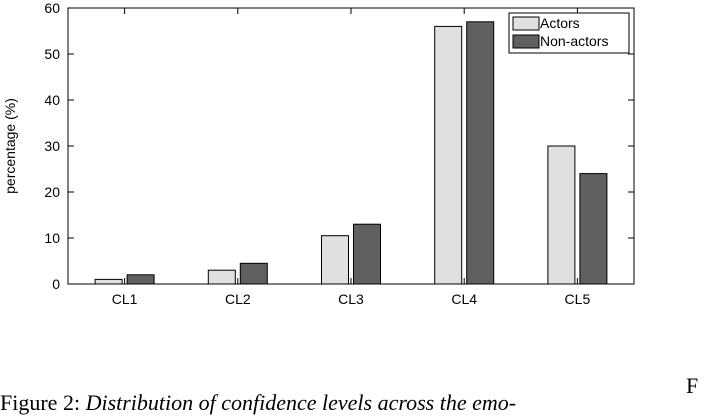  I want to click on y-tick-label: 0, so click(56, 284).